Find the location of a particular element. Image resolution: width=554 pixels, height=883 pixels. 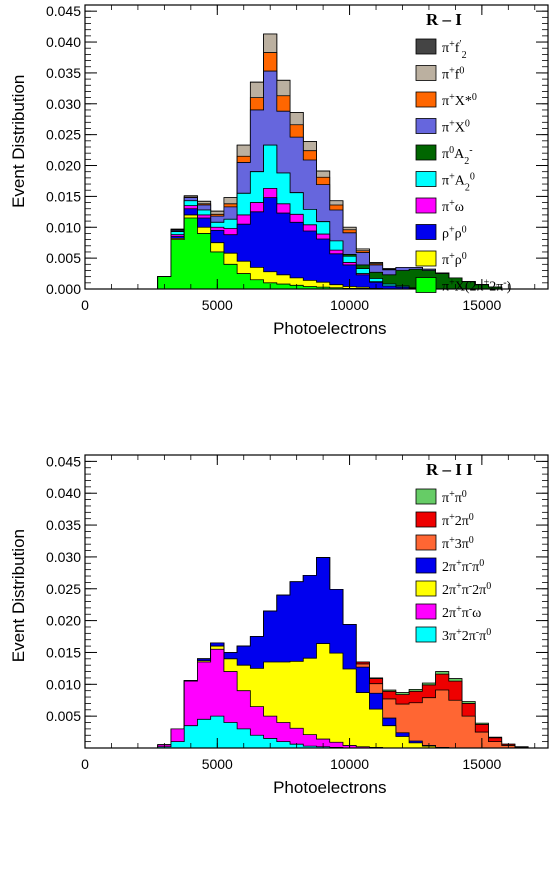

legend-label: π+3π0 is located at coordinates (458, 544).